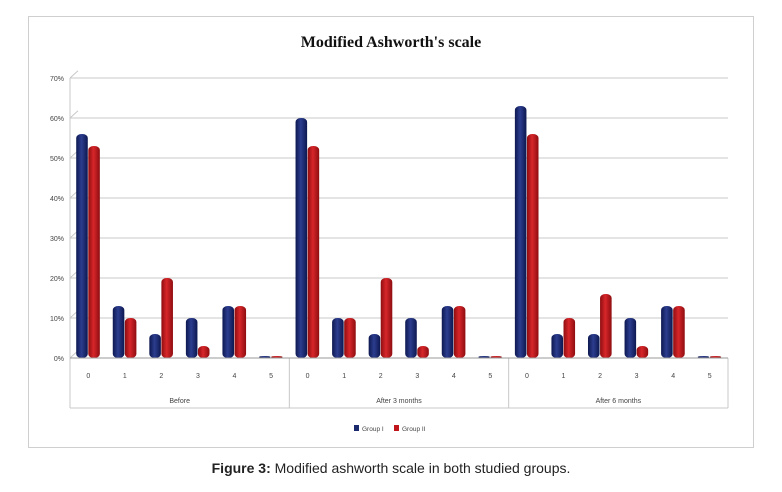 This screenshot has width=782, height=492. I want to click on y-axis-ticks: 0% 10% 20% 30% 40% 50% 60% 70%, so click(57, 219).